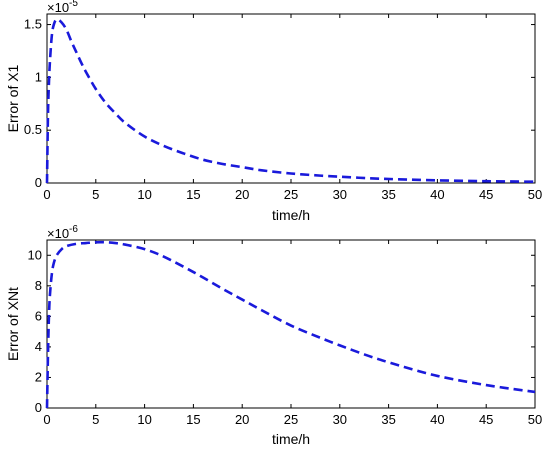  I want to click on y-tick-label: 2, so click(38, 376).